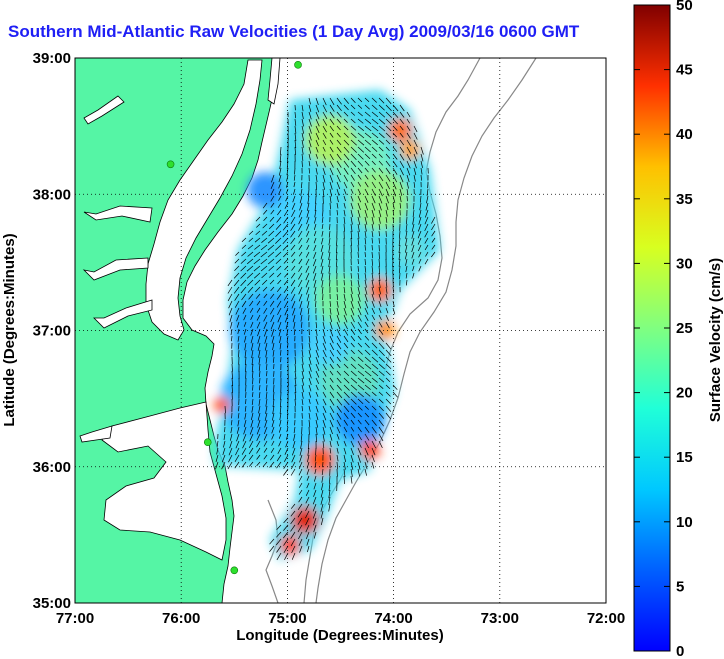  Describe the element at coordinates (684, 7) in the screenshot. I see `colorbar-tick-label: 50` at that location.